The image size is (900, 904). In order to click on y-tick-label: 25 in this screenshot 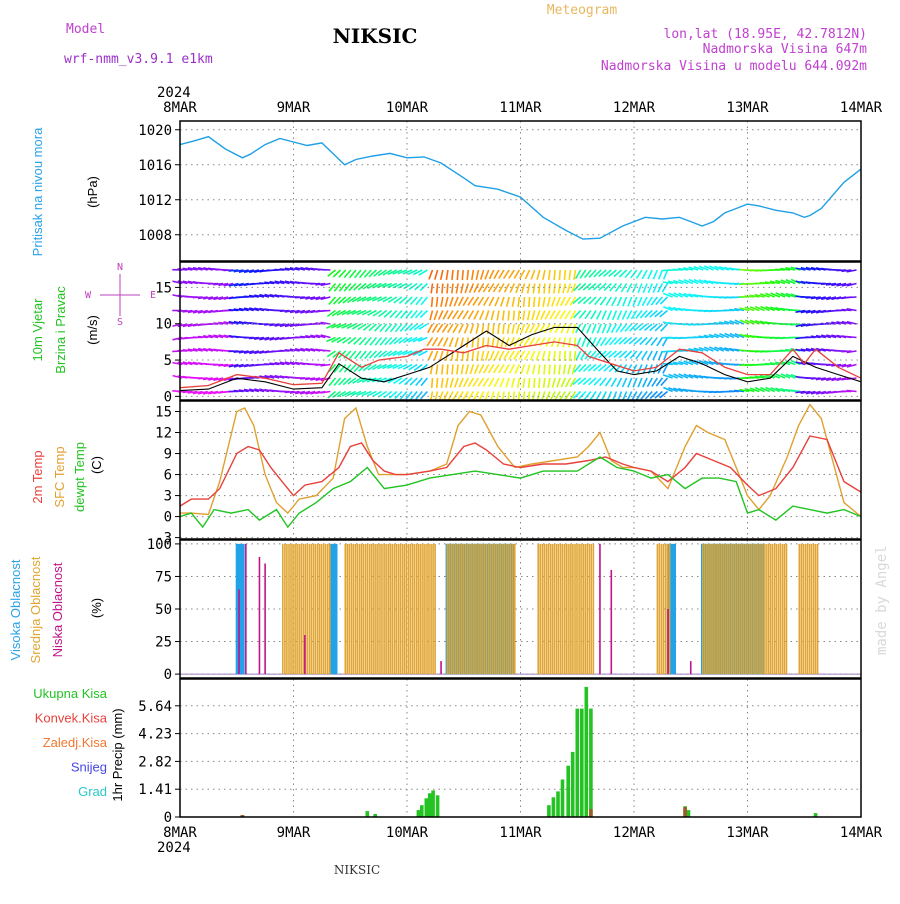, I will do `click(163, 643)`.